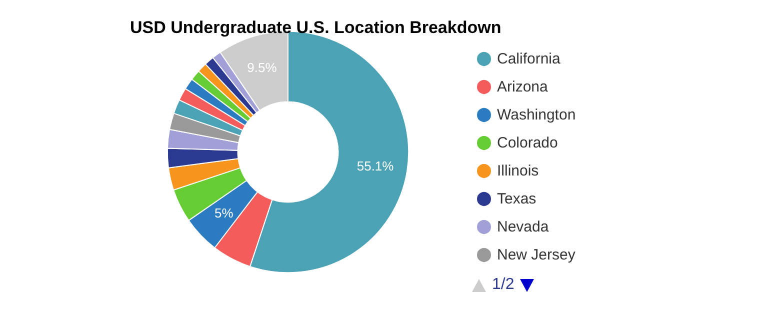 The height and width of the screenshot is (335, 770). What do you see at coordinates (536, 115) in the screenshot?
I see `legend-label: Washington` at bounding box center [536, 115].